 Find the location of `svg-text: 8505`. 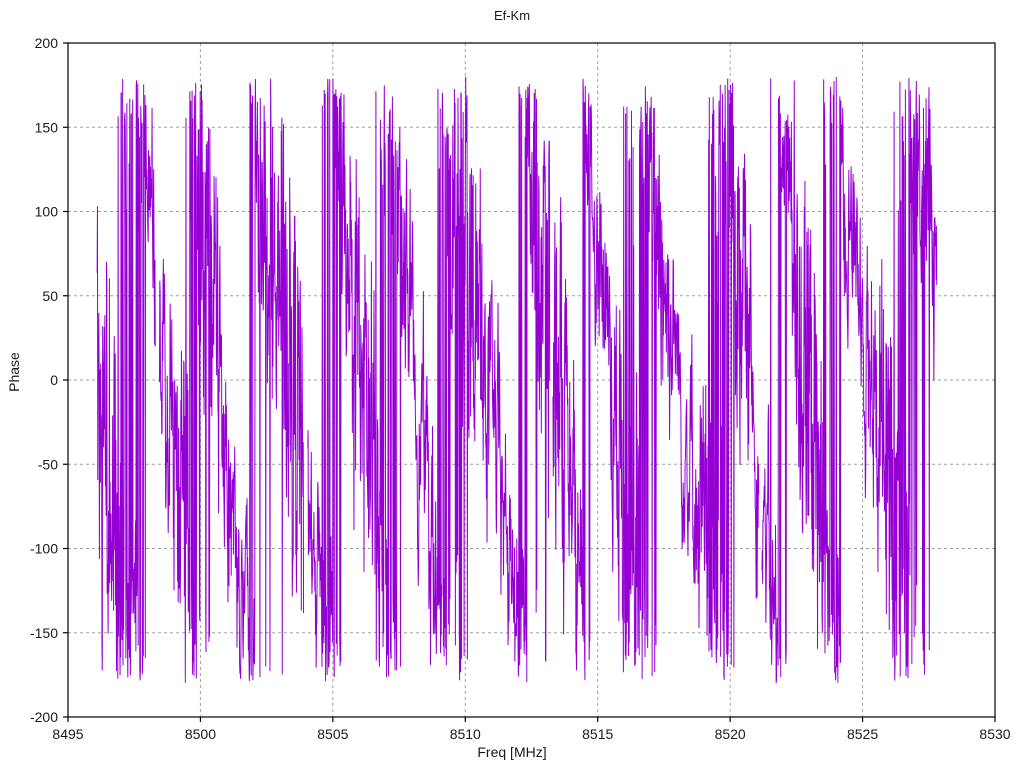

svg-text: 8505 is located at coordinates (332, 734).